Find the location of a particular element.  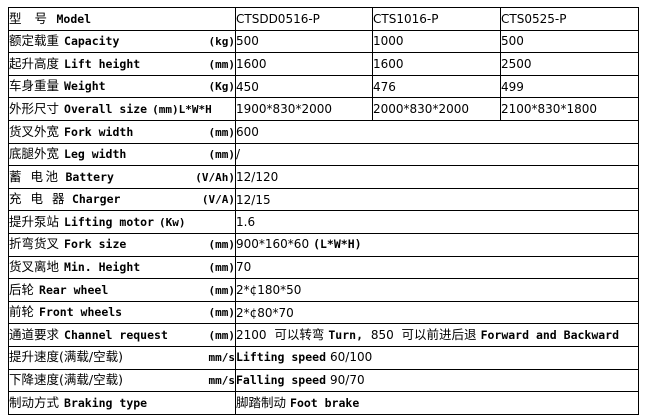

value-cell-merged: Falling speed 90/70 is located at coordinates (437, 380).